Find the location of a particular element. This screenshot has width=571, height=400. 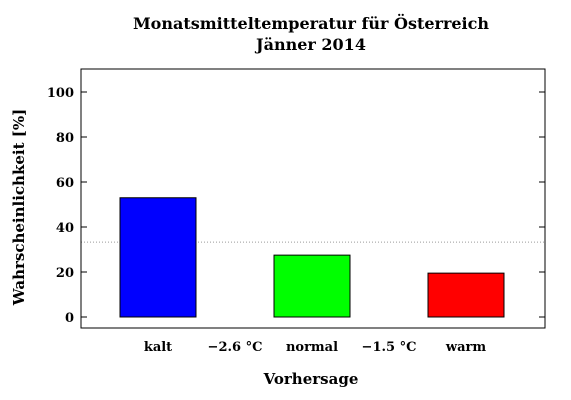

y-tick-label-80: 80 is located at coordinates (65, 138).